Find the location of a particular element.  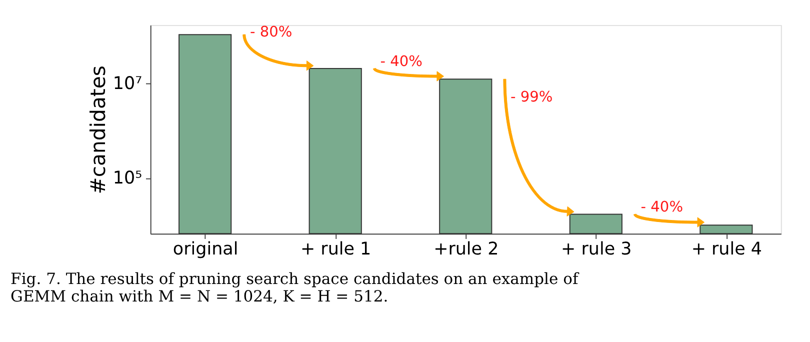

y-axis-title: #candidates is located at coordinates (98, 129).